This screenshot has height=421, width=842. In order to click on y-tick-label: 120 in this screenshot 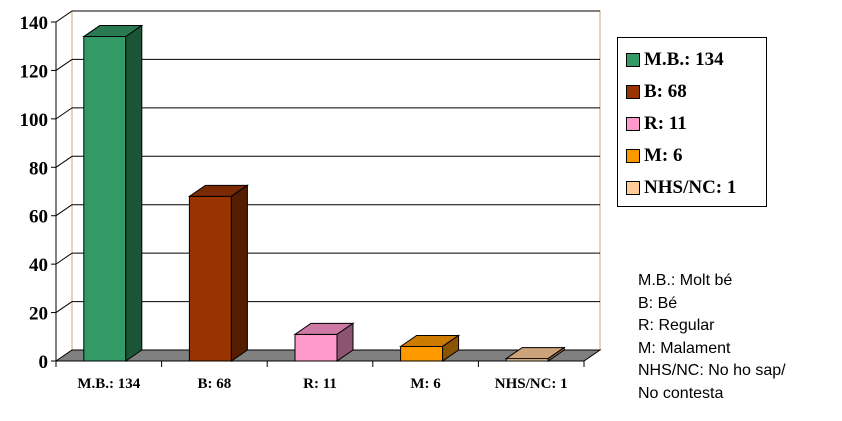, I will do `click(34, 71)`.